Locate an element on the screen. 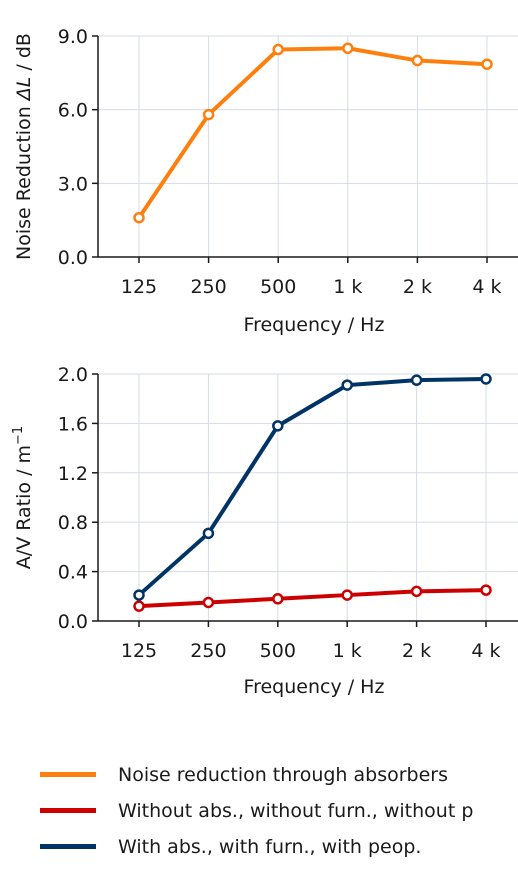 This screenshot has height=880, width=518. chart-1-xtick-label-2-k: 2 k is located at coordinates (416, 651).